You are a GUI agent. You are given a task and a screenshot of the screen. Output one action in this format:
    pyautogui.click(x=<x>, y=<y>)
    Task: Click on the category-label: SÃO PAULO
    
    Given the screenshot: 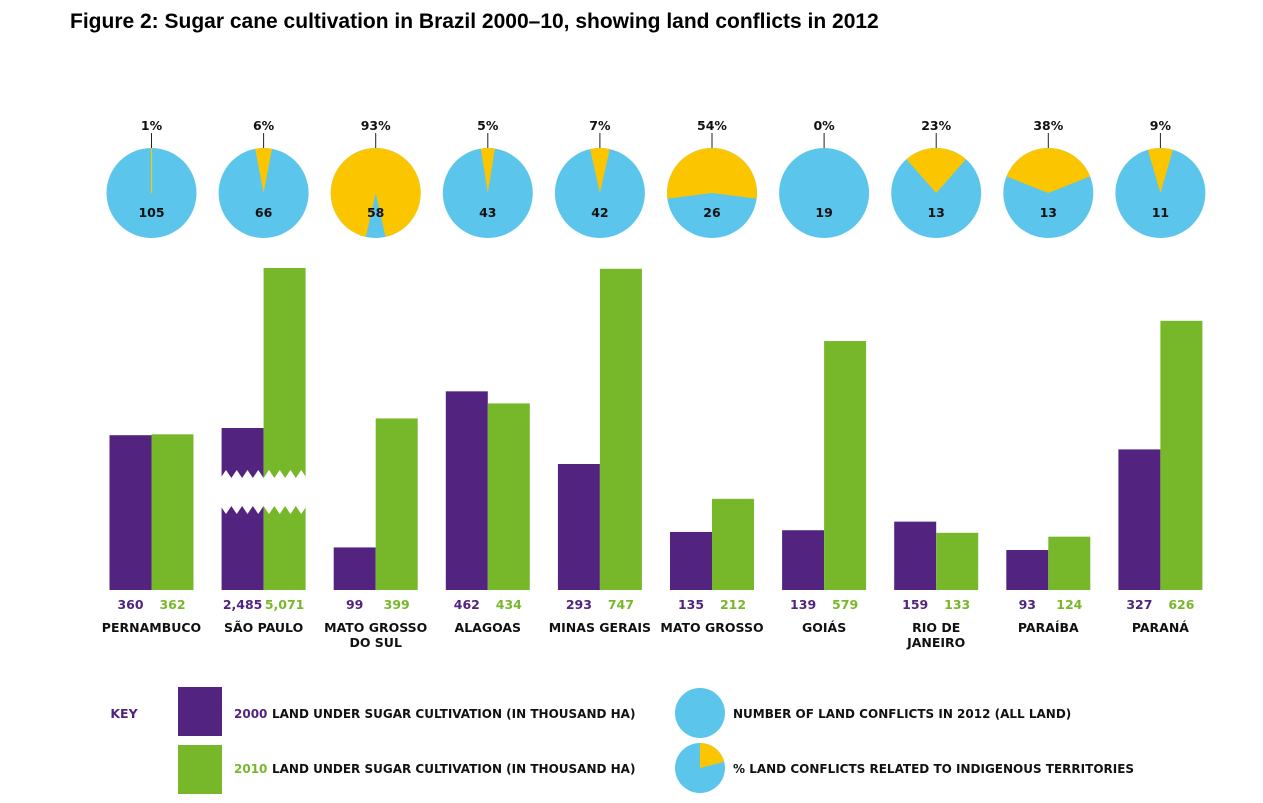 What is the action you would take?
    pyautogui.click(x=263, y=627)
    